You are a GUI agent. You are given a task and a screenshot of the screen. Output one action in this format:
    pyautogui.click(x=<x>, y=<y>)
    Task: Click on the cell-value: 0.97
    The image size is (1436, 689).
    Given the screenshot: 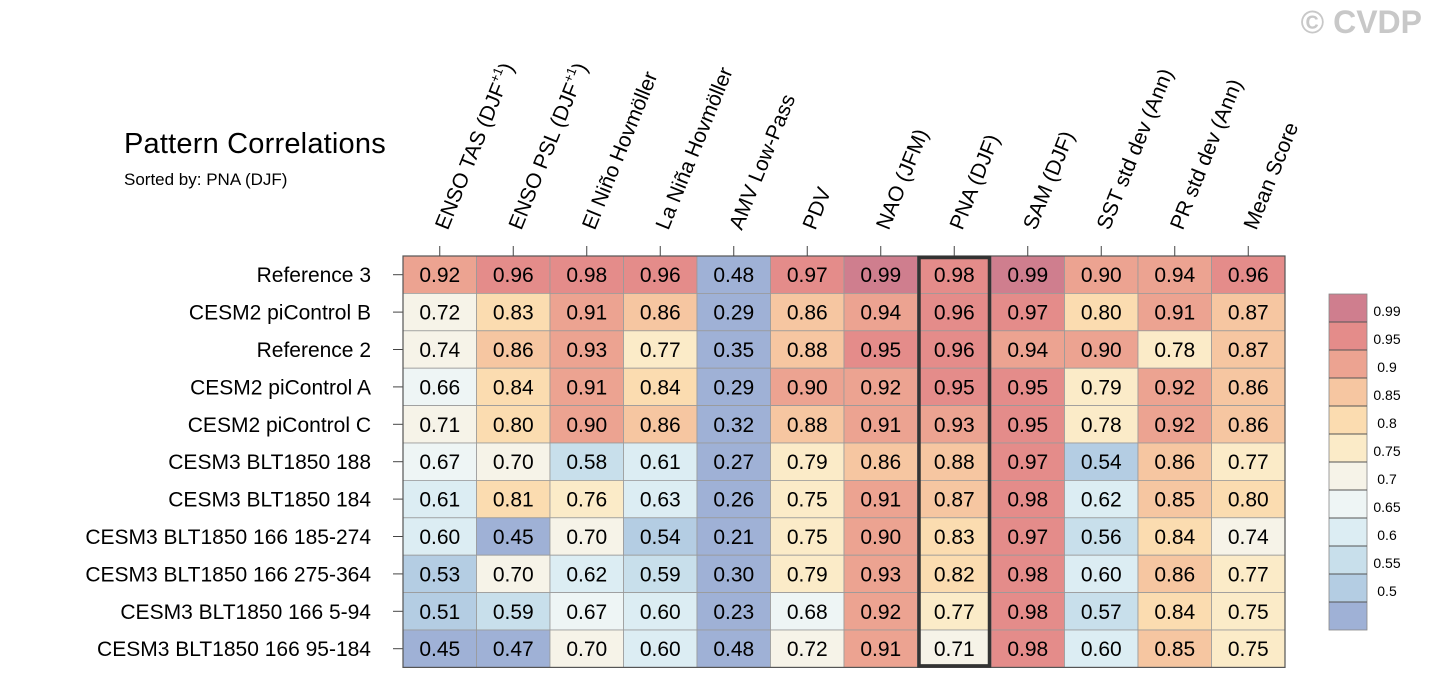 What is the action you would take?
    pyautogui.click(x=1027, y=462)
    